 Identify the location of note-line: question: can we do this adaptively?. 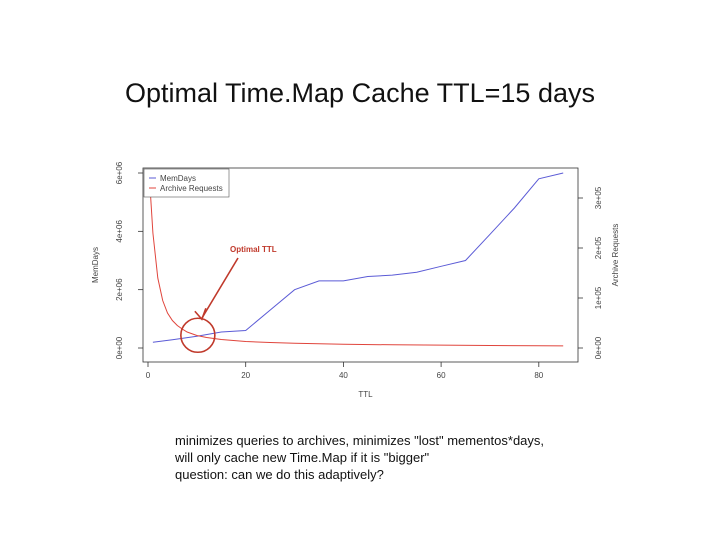
(279, 474).